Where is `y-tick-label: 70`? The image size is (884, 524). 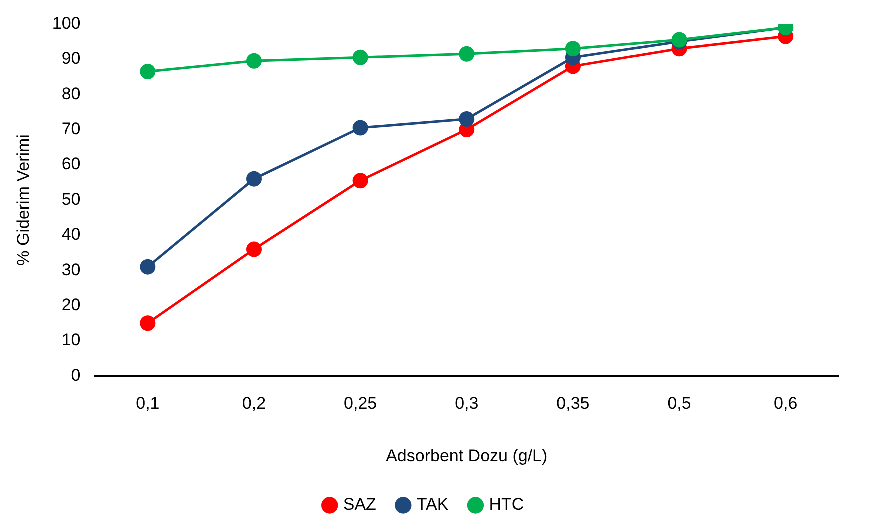 y-tick-label: 70 is located at coordinates (71, 128).